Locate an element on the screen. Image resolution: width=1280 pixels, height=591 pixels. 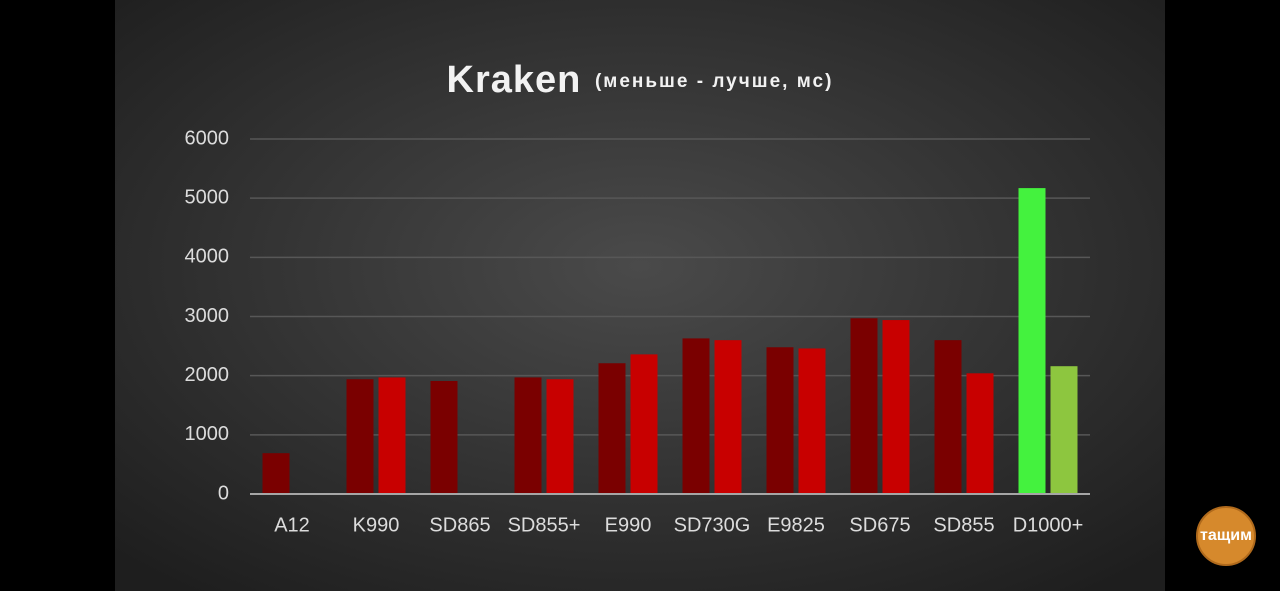
x-tick-label: SD675 is located at coordinates (879, 525).